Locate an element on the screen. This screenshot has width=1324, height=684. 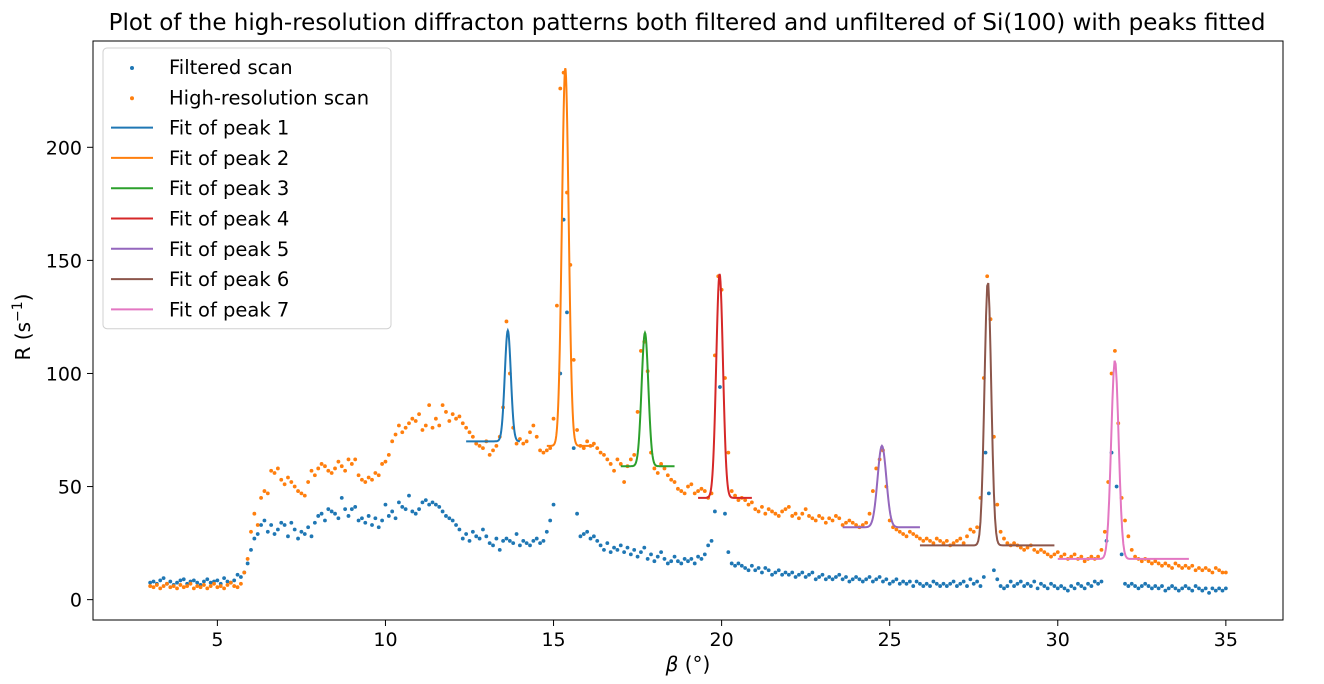
legend-label: Fit of peak 2 is located at coordinates (229, 158).